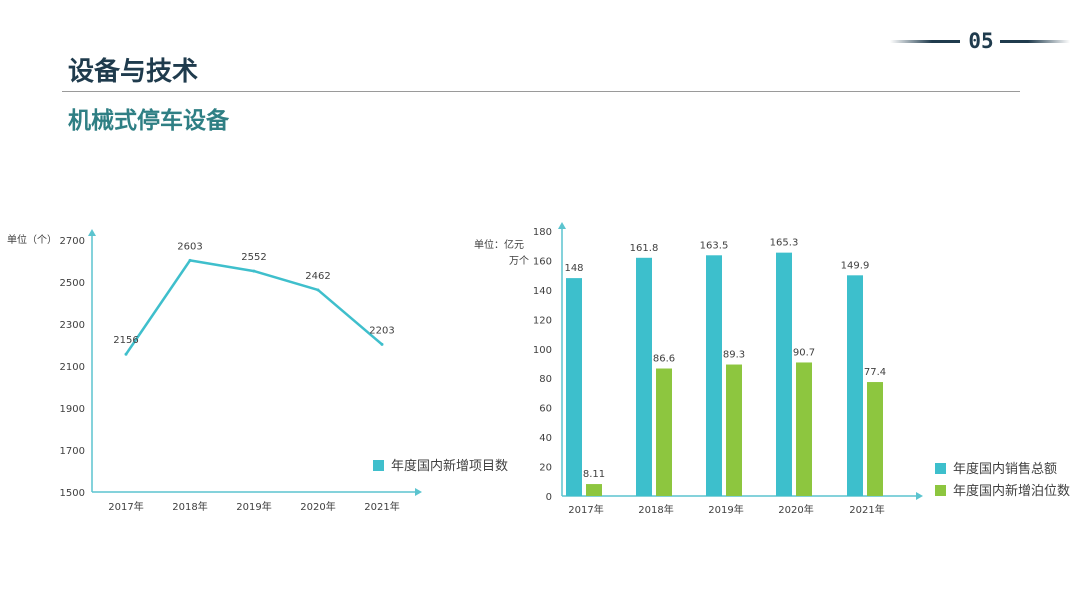  What do you see at coordinates (542, 232) in the screenshot?
I see `y-tick-label: 180` at bounding box center [542, 232].